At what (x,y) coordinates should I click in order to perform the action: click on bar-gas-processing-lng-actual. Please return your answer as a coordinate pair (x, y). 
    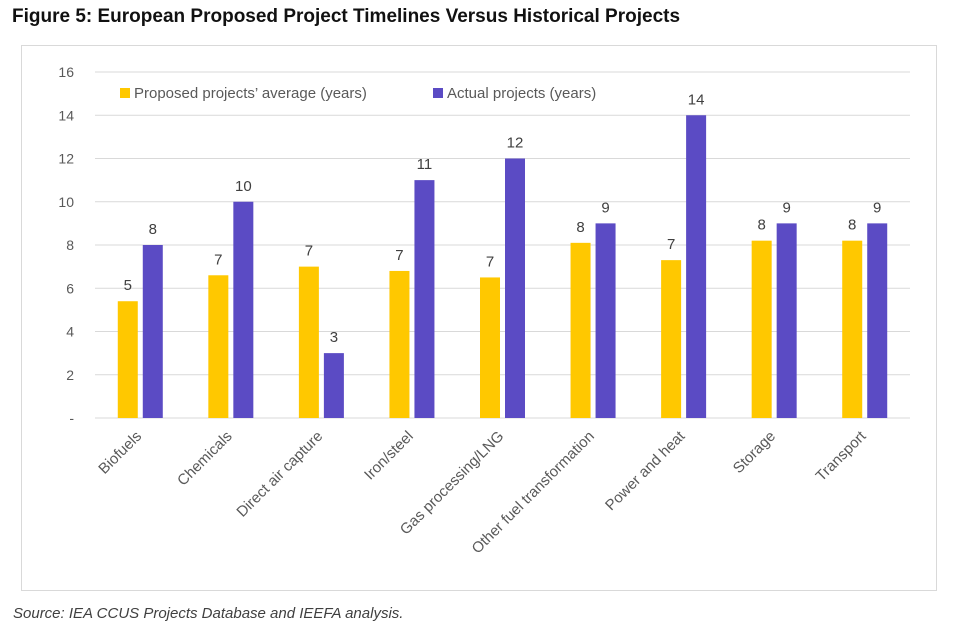
    Looking at the image, I should click on (515, 288).